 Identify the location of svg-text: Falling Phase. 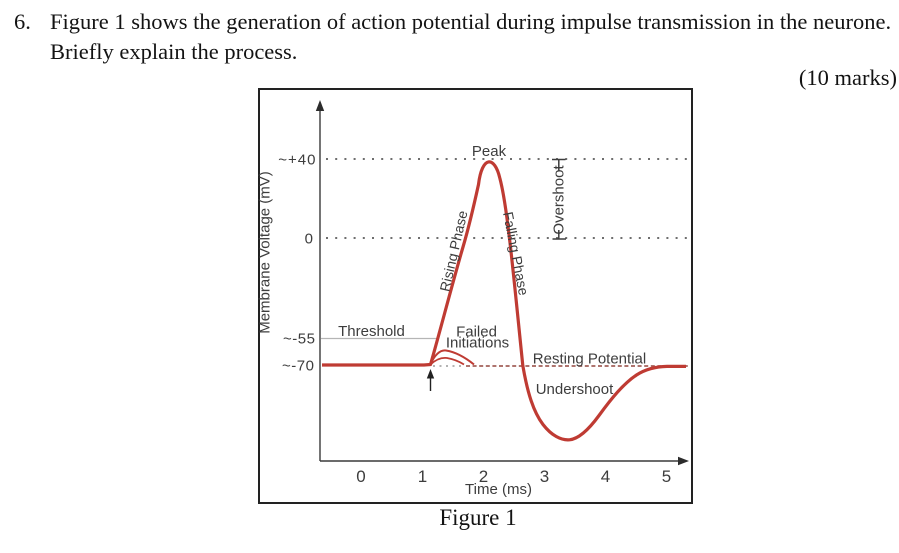
(516, 253).